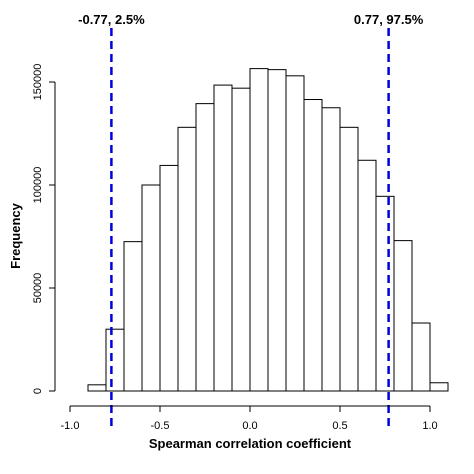  Describe the element at coordinates (339, 426) in the screenshot. I see `x-tick-label-3: 0.5` at that location.